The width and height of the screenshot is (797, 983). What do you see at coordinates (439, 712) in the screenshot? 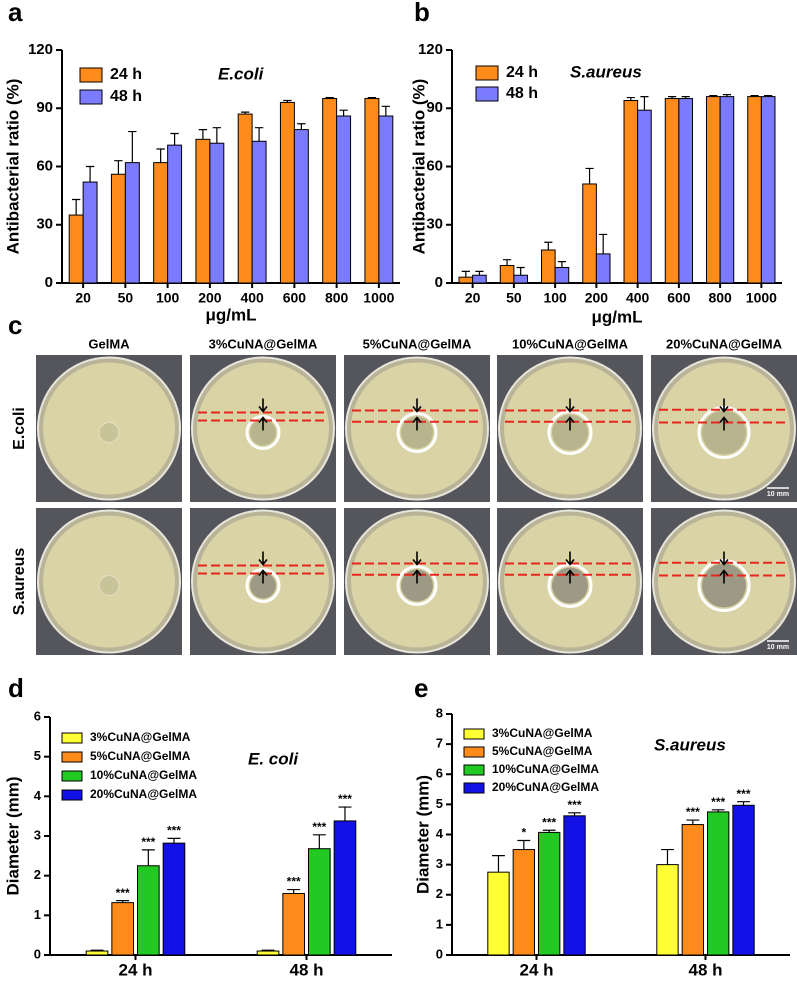
I see `y-tick-label: 8` at bounding box center [439, 712].